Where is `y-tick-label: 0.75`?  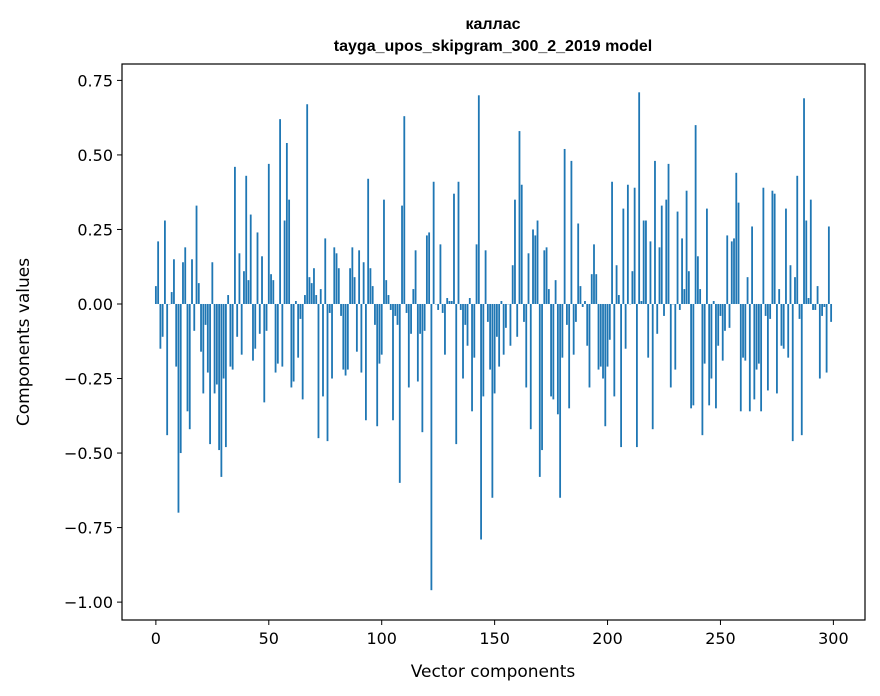 y-tick-label: 0.75 is located at coordinates (95, 80).